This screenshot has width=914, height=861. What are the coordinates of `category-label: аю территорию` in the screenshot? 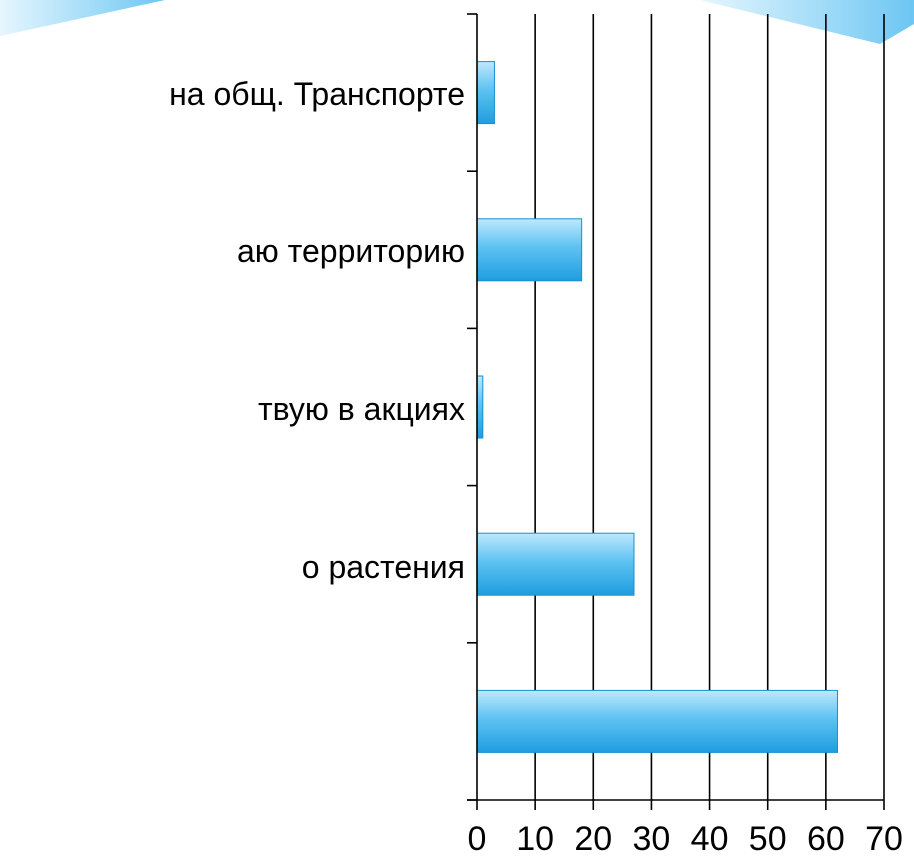 It's located at (351, 251).